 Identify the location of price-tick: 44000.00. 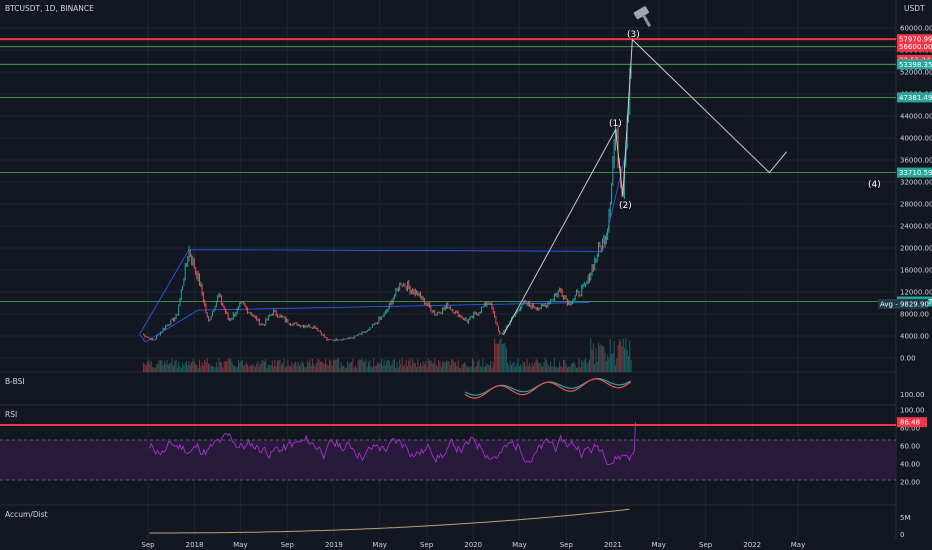
(916, 117).